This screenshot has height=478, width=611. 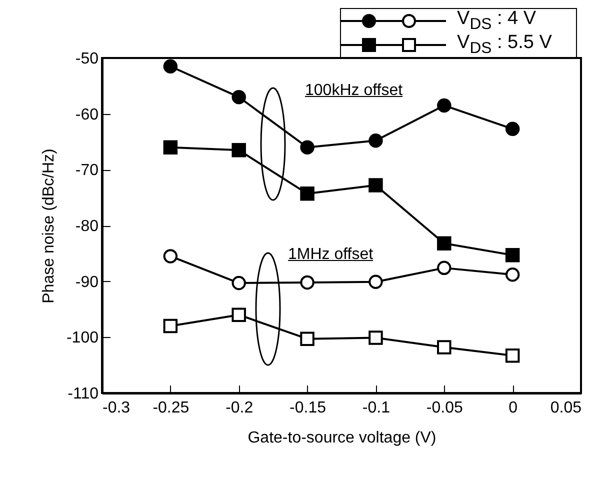 What do you see at coordinates (354, 91) in the screenshot?
I see `annotation: 100kHz offset` at bounding box center [354, 91].